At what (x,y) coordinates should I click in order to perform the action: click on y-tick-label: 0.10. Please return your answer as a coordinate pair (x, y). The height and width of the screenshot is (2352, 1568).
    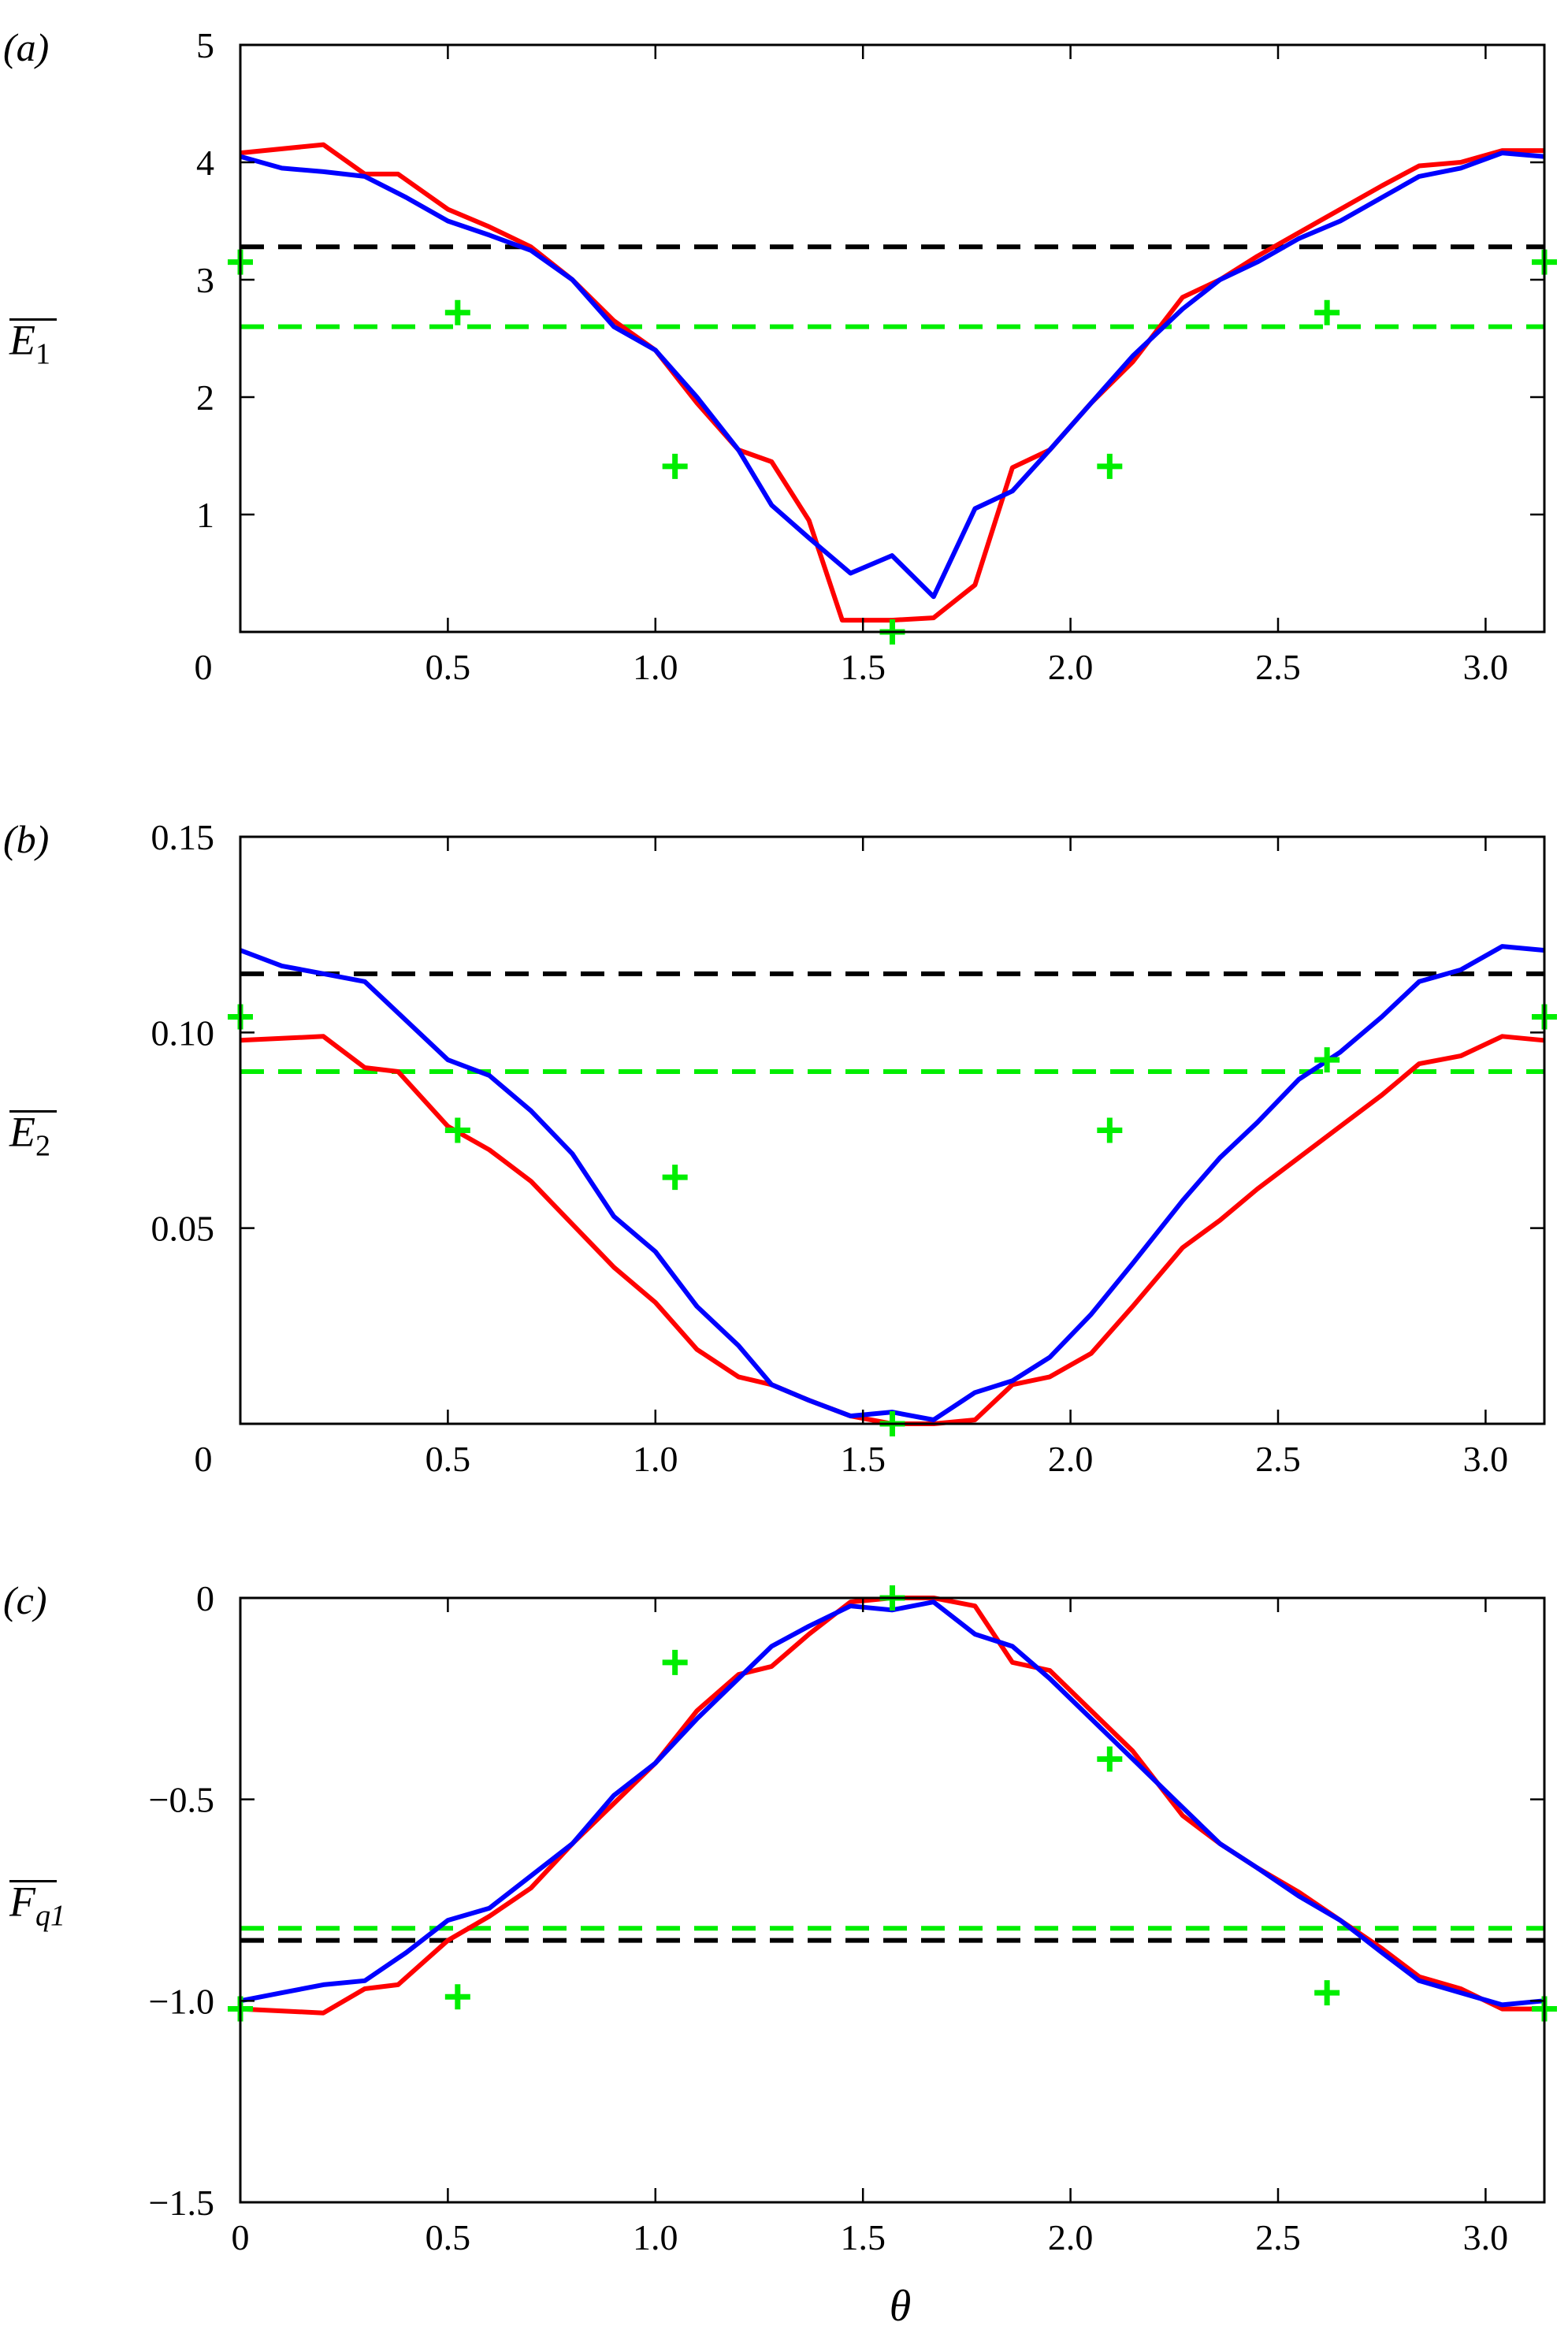
    Looking at the image, I should click on (183, 1033).